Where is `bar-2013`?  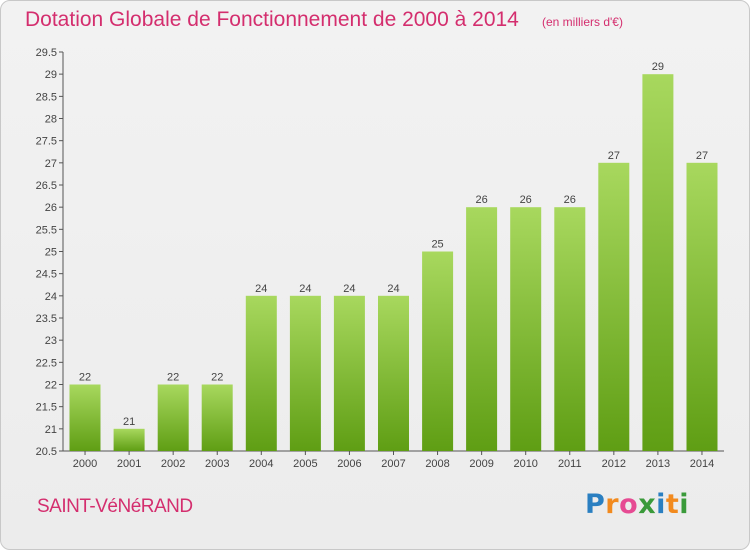 bar-2013 is located at coordinates (658, 262).